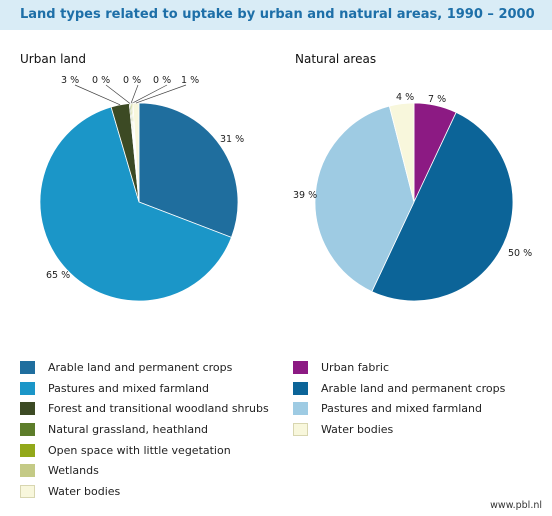 This screenshot has width=552, height=516. What do you see at coordinates (364, 199) in the screenshot?
I see `natural-slice-pastures-and-mixed-farmland` at bounding box center [364, 199].